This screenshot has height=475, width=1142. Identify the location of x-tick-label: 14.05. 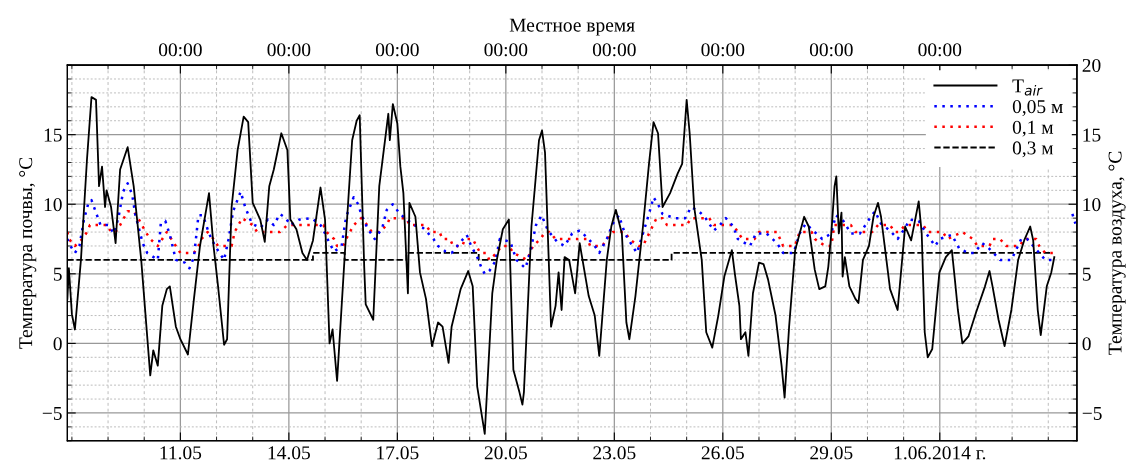
(289, 453).